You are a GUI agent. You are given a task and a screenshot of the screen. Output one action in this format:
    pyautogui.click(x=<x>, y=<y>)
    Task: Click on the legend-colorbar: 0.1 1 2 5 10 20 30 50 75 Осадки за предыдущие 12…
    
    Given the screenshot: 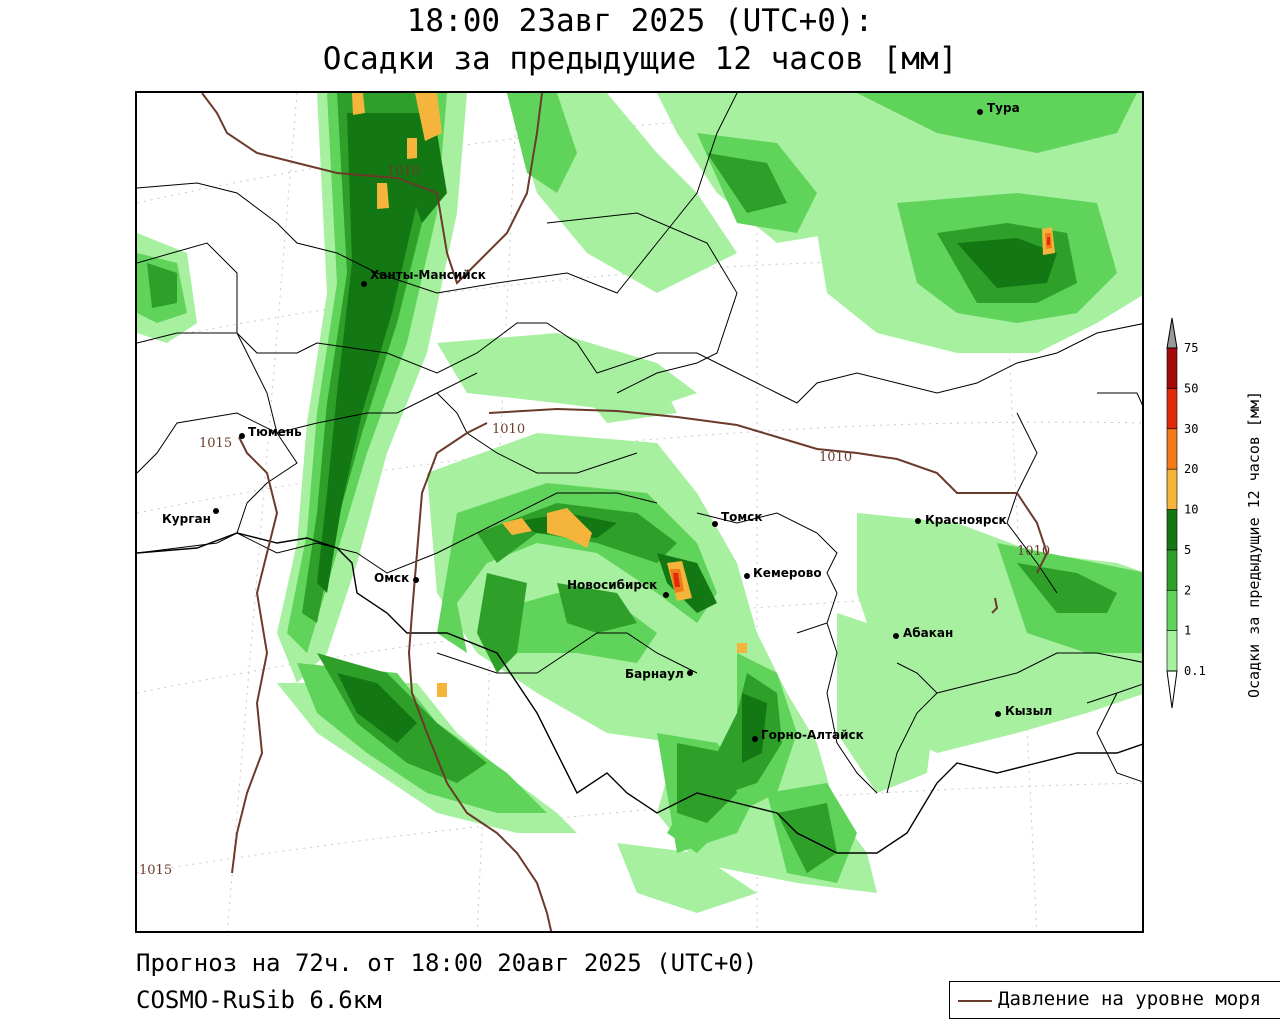 What is the action you would take?
    pyautogui.click(x=1214, y=513)
    